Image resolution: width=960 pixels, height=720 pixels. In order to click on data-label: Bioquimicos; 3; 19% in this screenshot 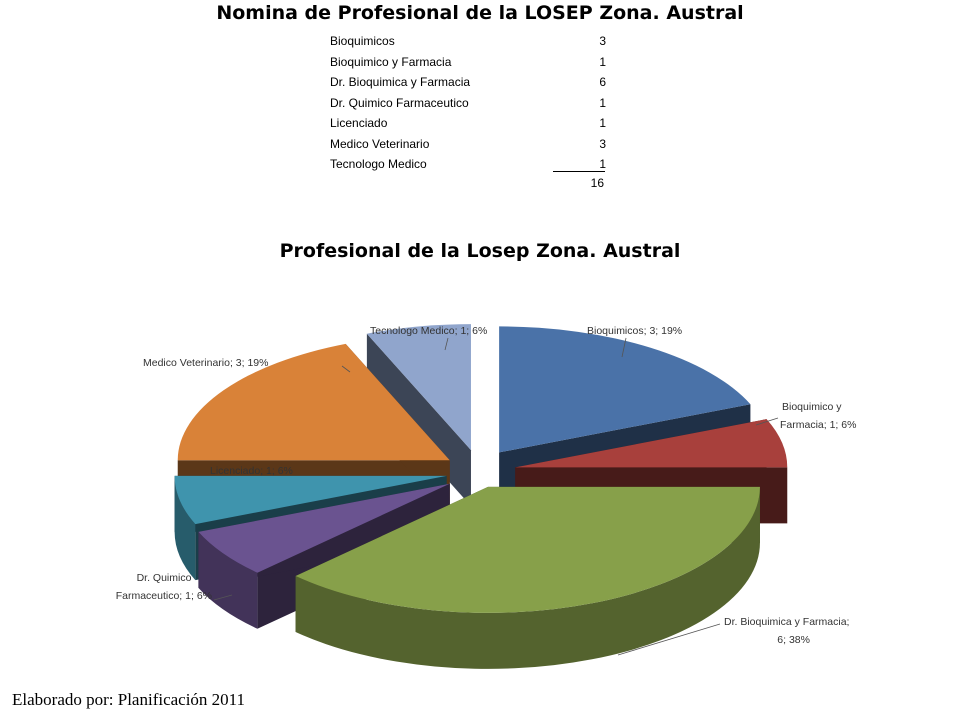, I will do `click(634, 331)`.